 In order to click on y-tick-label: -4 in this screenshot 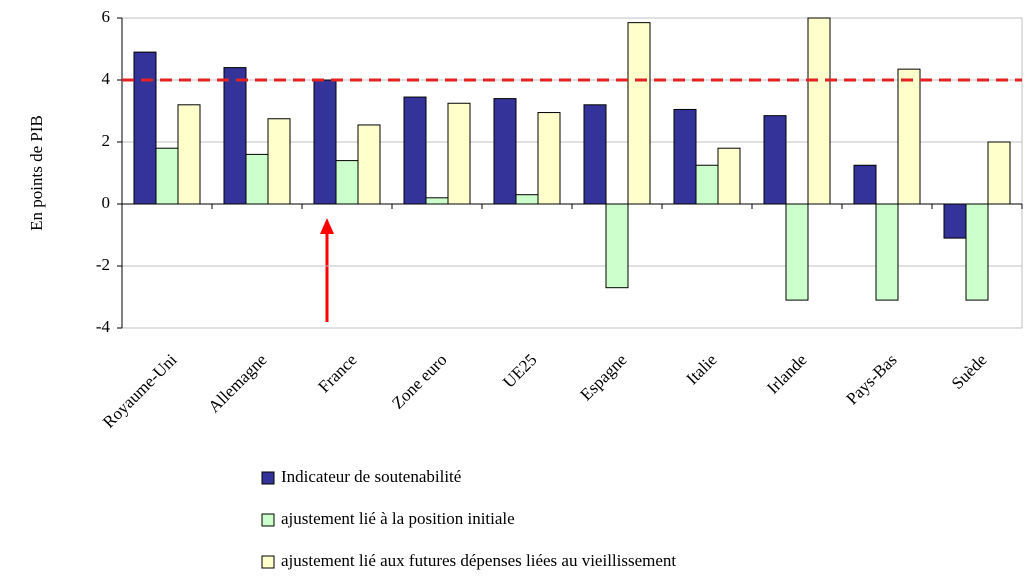, I will do `click(103, 326)`.